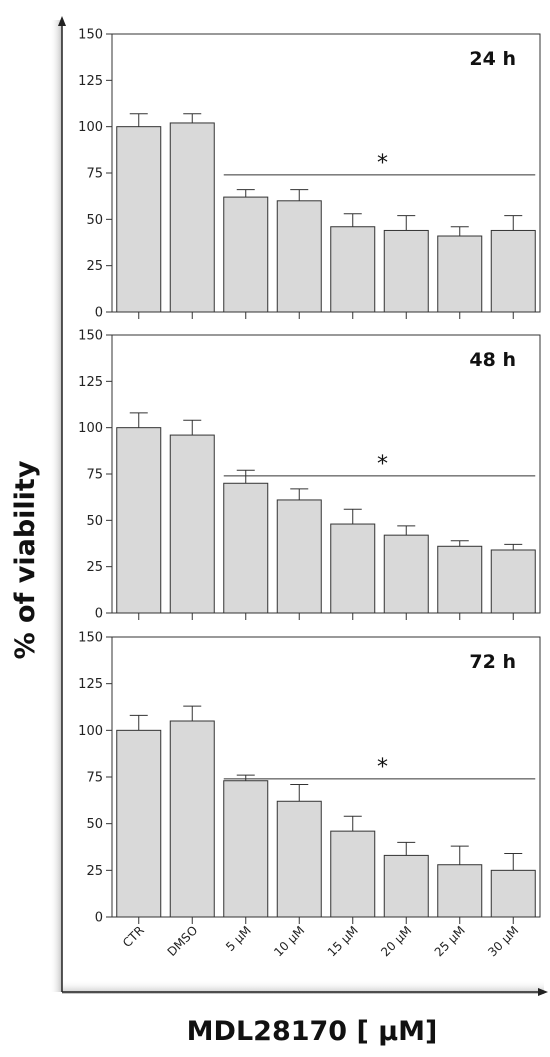 The height and width of the screenshot is (1057, 550). Describe the element at coordinates (503, 941) in the screenshot. I see `x-category-label: 30 µM` at that location.